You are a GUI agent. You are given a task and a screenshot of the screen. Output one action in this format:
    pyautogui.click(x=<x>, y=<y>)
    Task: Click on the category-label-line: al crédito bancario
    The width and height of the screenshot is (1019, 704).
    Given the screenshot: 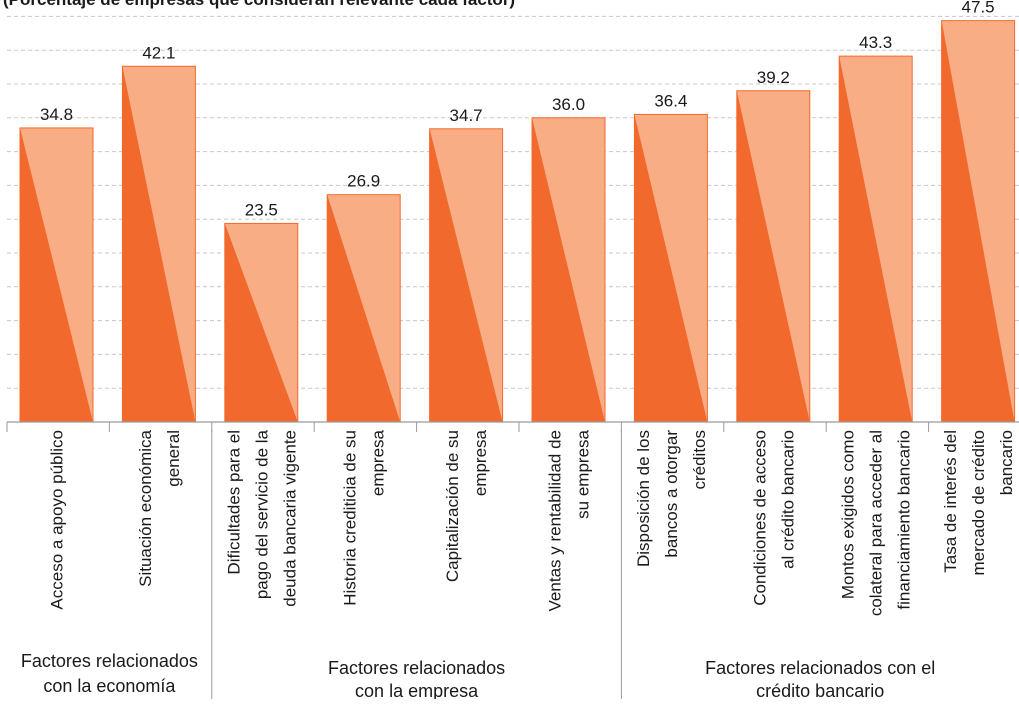 What is the action you would take?
    pyautogui.click(x=787, y=499)
    